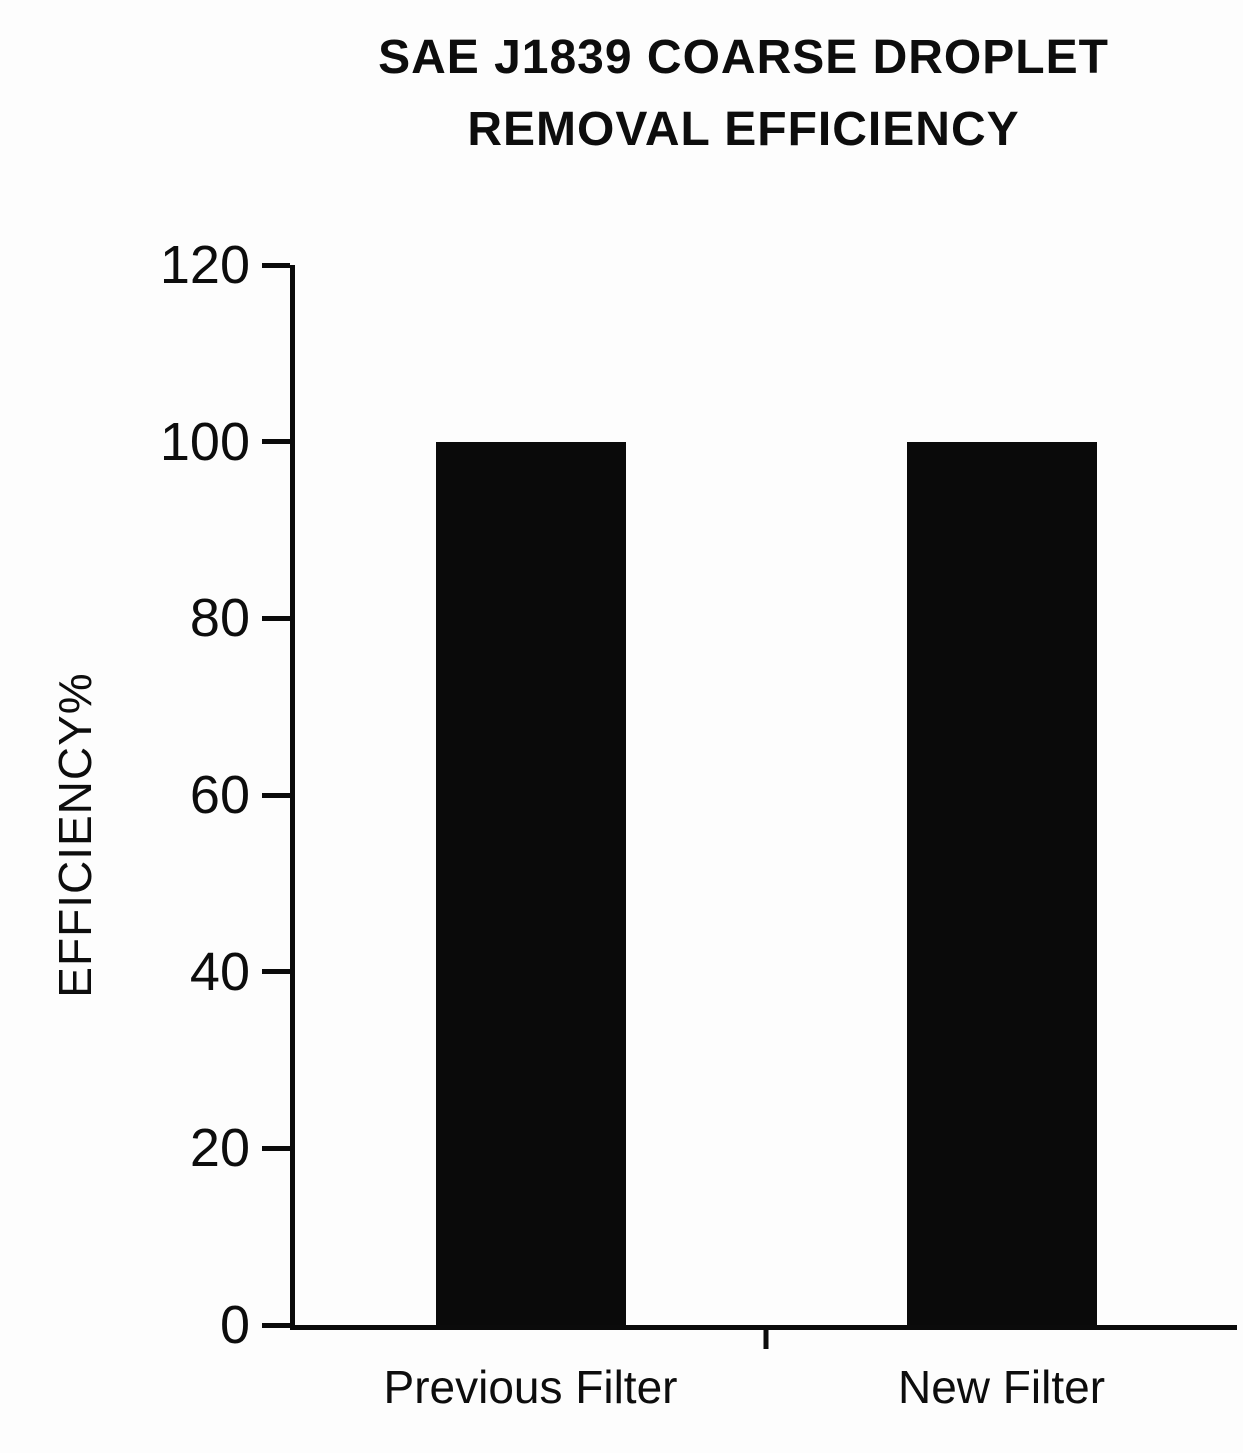 Image resolution: width=1243 pixels, height=1453 pixels. I want to click on x-axis-tick, so click(766, 1337).